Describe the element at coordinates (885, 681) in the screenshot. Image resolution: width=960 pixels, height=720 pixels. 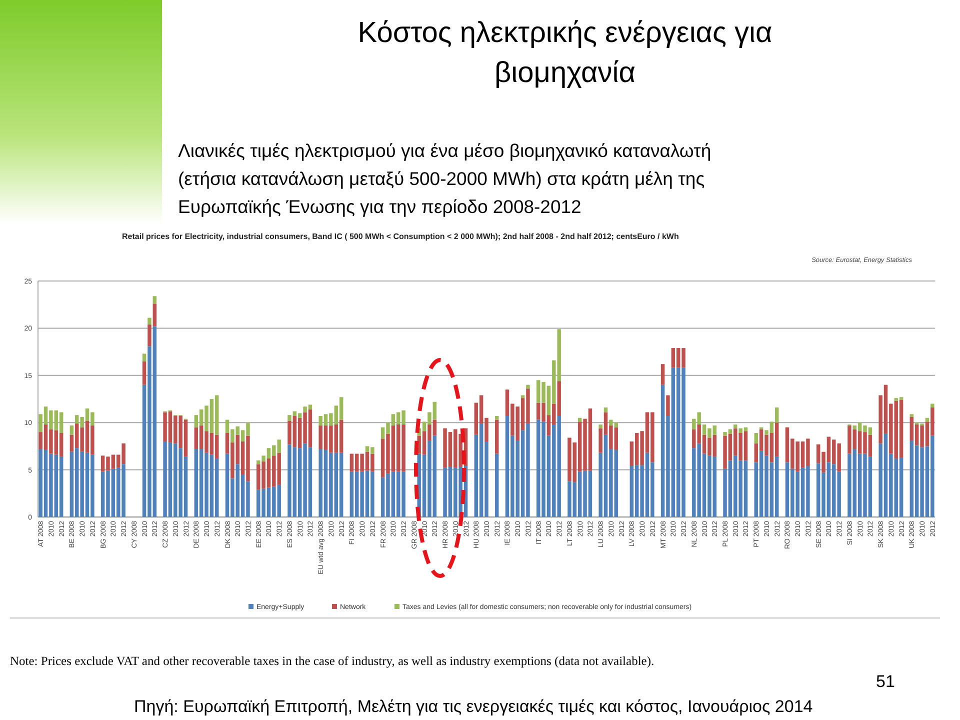
I see `text: 51` at that location.